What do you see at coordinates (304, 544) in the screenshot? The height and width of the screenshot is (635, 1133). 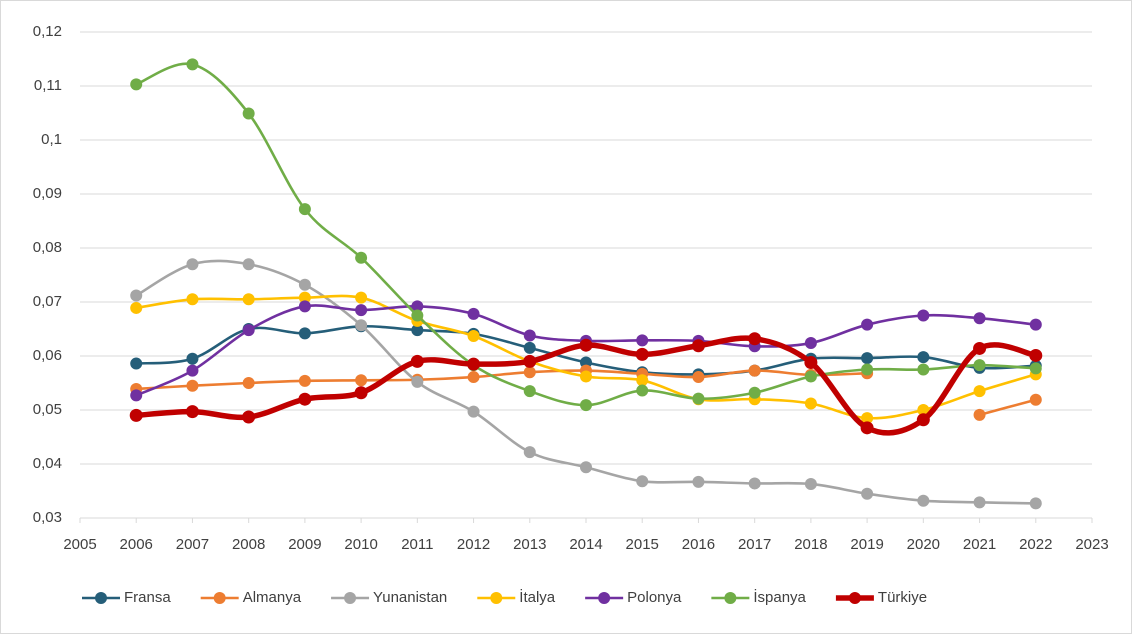 I see `x-tick-label: 2009` at bounding box center [304, 544].